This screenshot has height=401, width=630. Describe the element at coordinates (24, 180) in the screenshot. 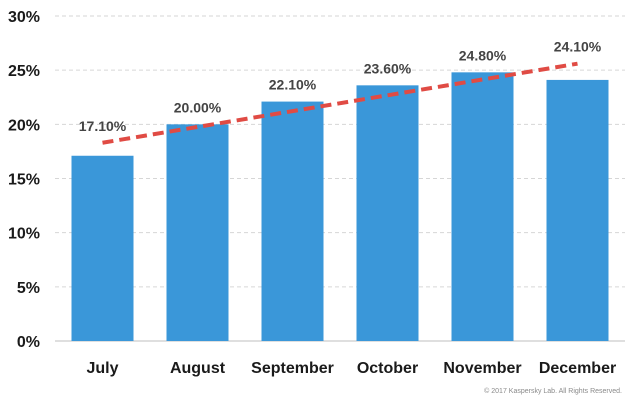

I see `y-tick-label: 15%` at that location.